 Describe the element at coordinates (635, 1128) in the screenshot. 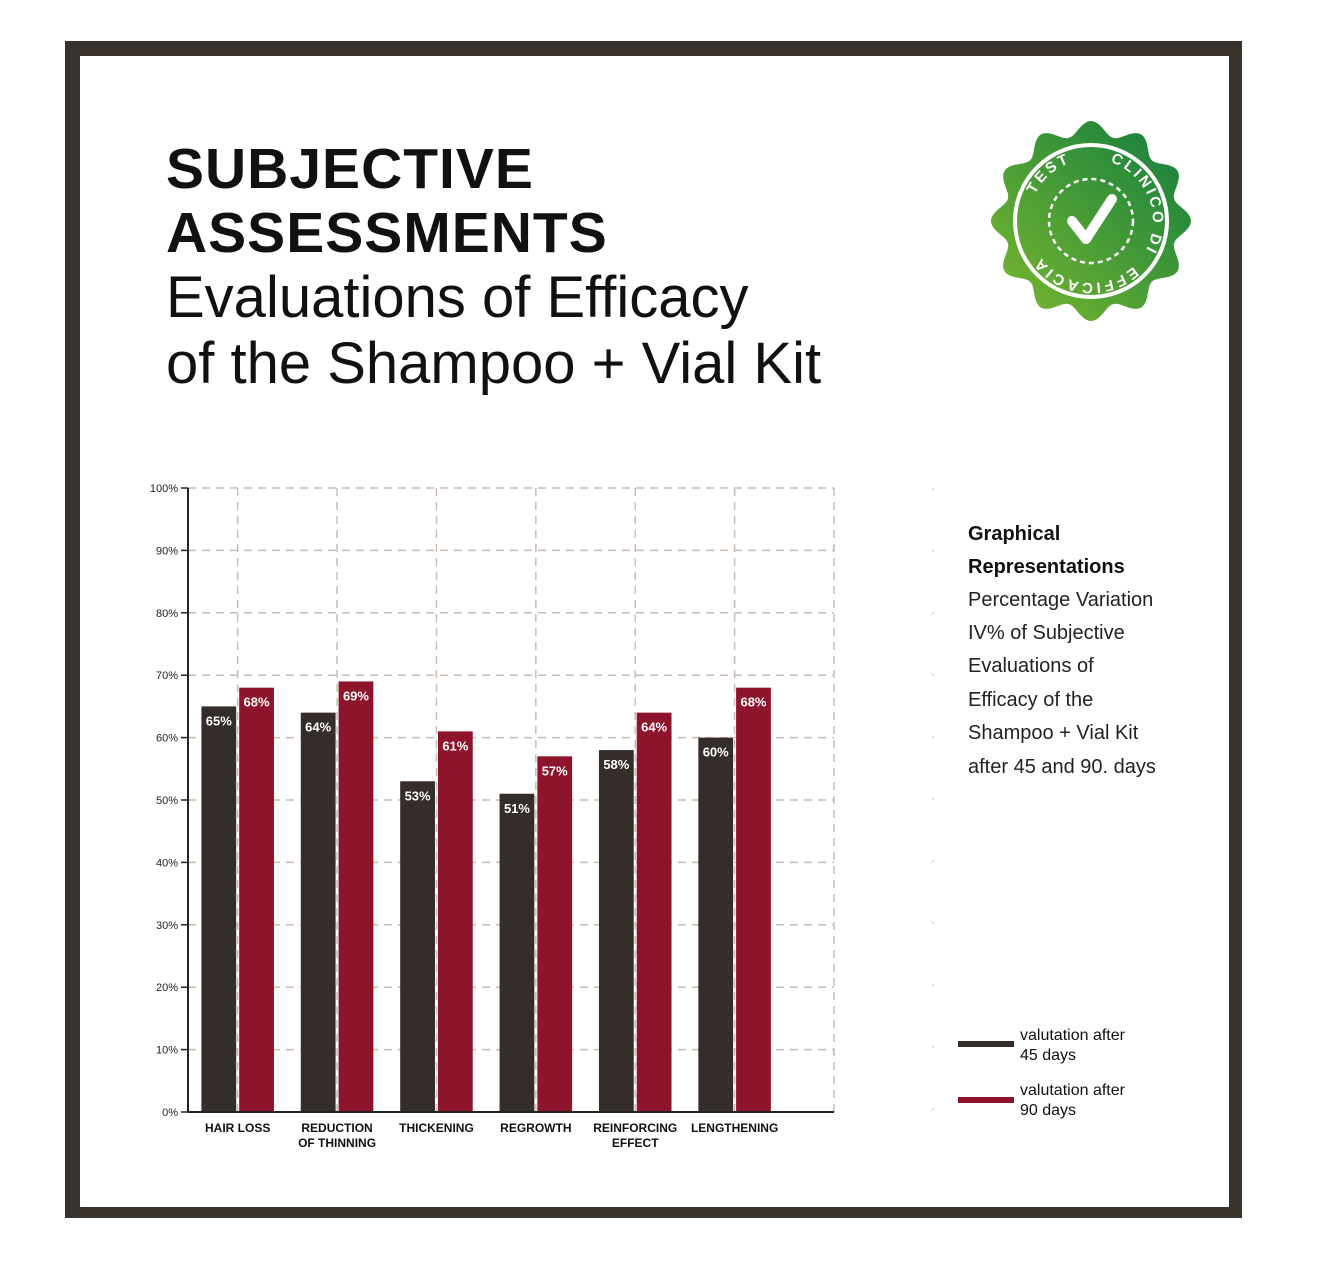

I see `x-category-label: REINFORCING` at that location.